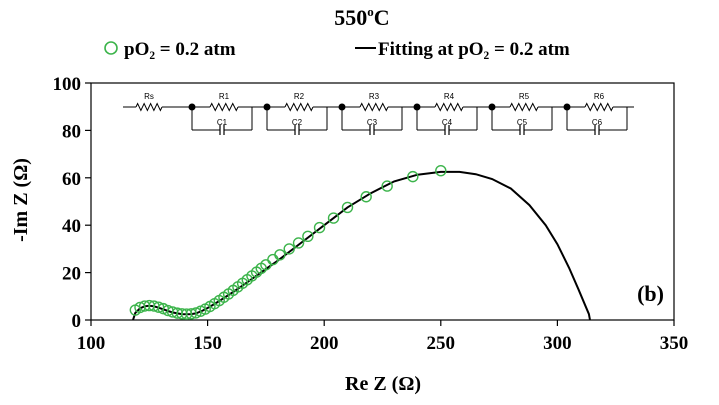 This screenshot has width=719, height=405. Describe the element at coordinates (71, 226) in the screenshot. I see `y-tick-label: 40` at that location.